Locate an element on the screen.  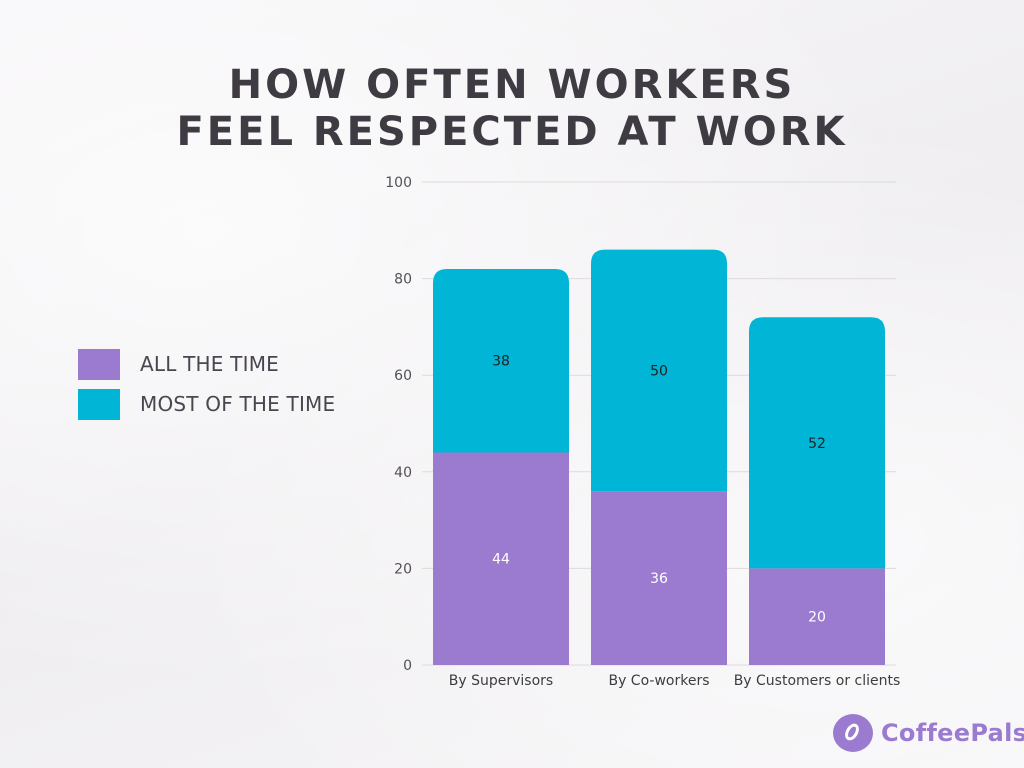
x-tick-label-2: By Customers or clients is located at coordinates (817, 681).